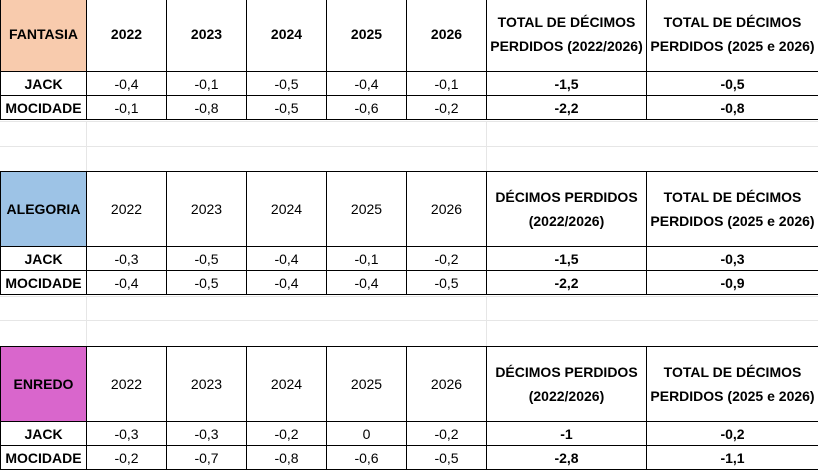 The image size is (818, 470). What do you see at coordinates (732, 457) in the screenshot?
I see `total-2025-2026-cell: -1,1` at bounding box center [732, 457].